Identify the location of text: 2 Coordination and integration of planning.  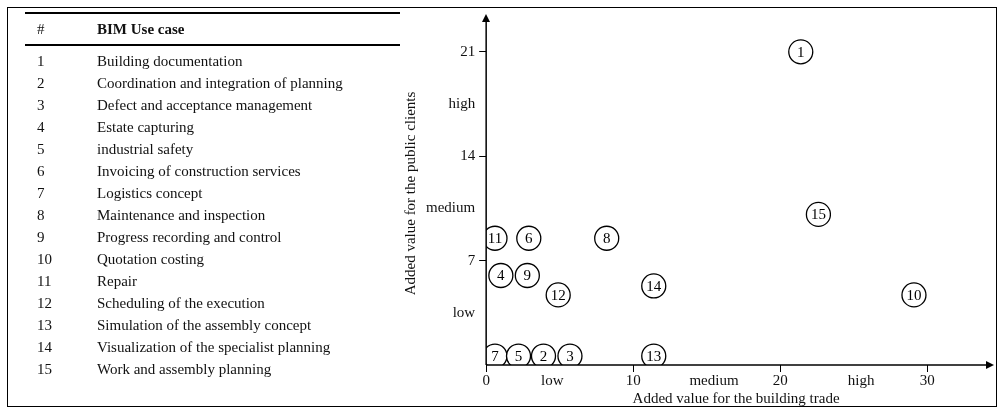
(190, 83).